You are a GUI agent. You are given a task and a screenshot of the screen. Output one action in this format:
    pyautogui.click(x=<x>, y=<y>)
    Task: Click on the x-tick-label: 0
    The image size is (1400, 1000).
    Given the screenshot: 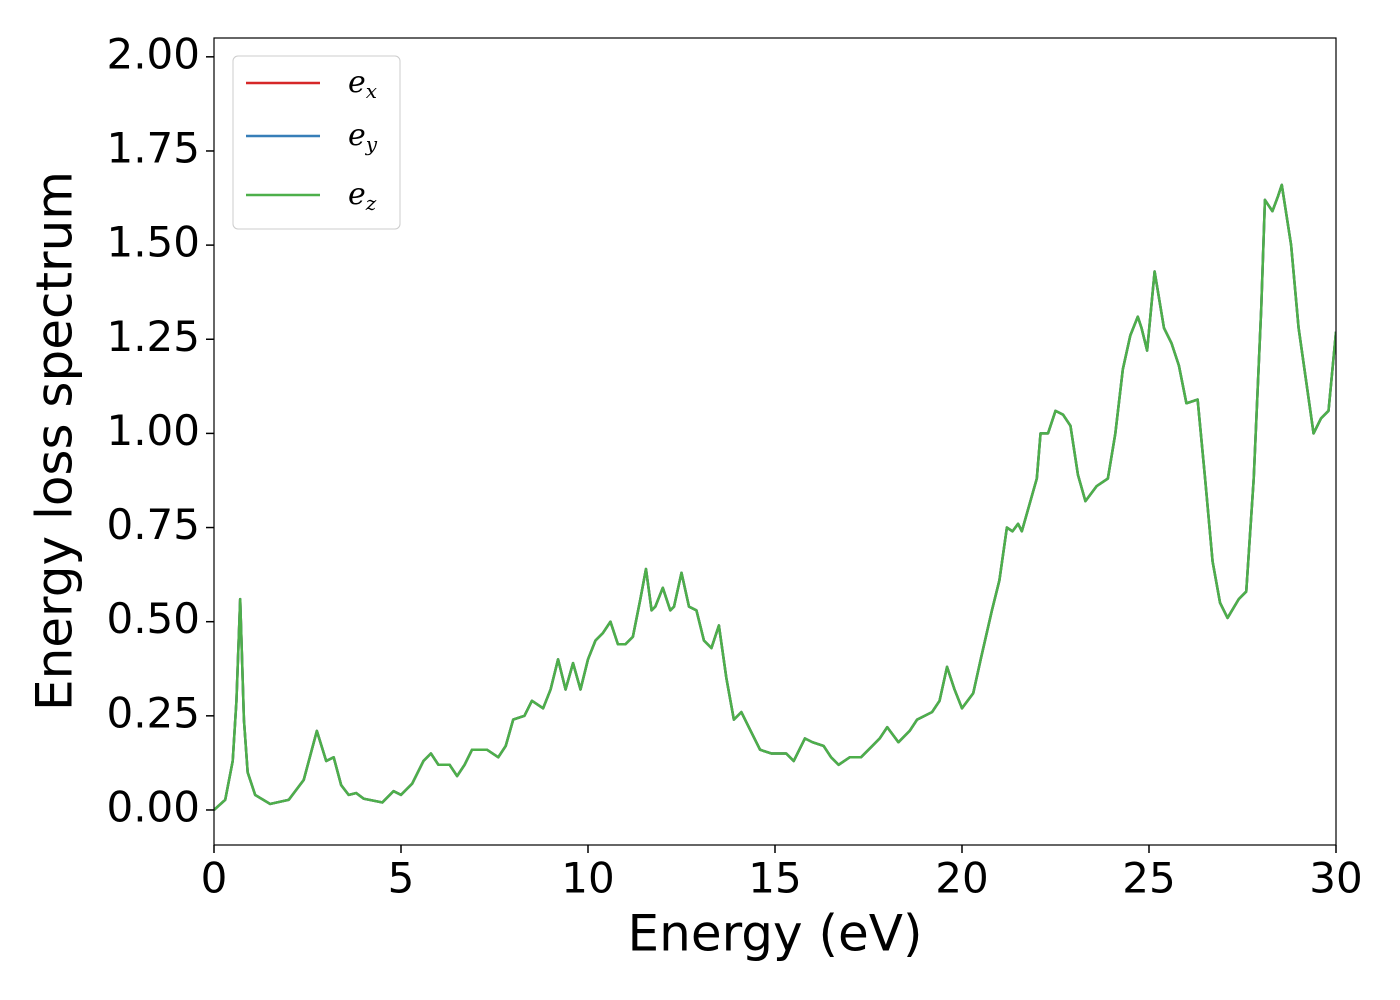 What is the action you would take?
    pyautogui.click(x=214, y=878)
    